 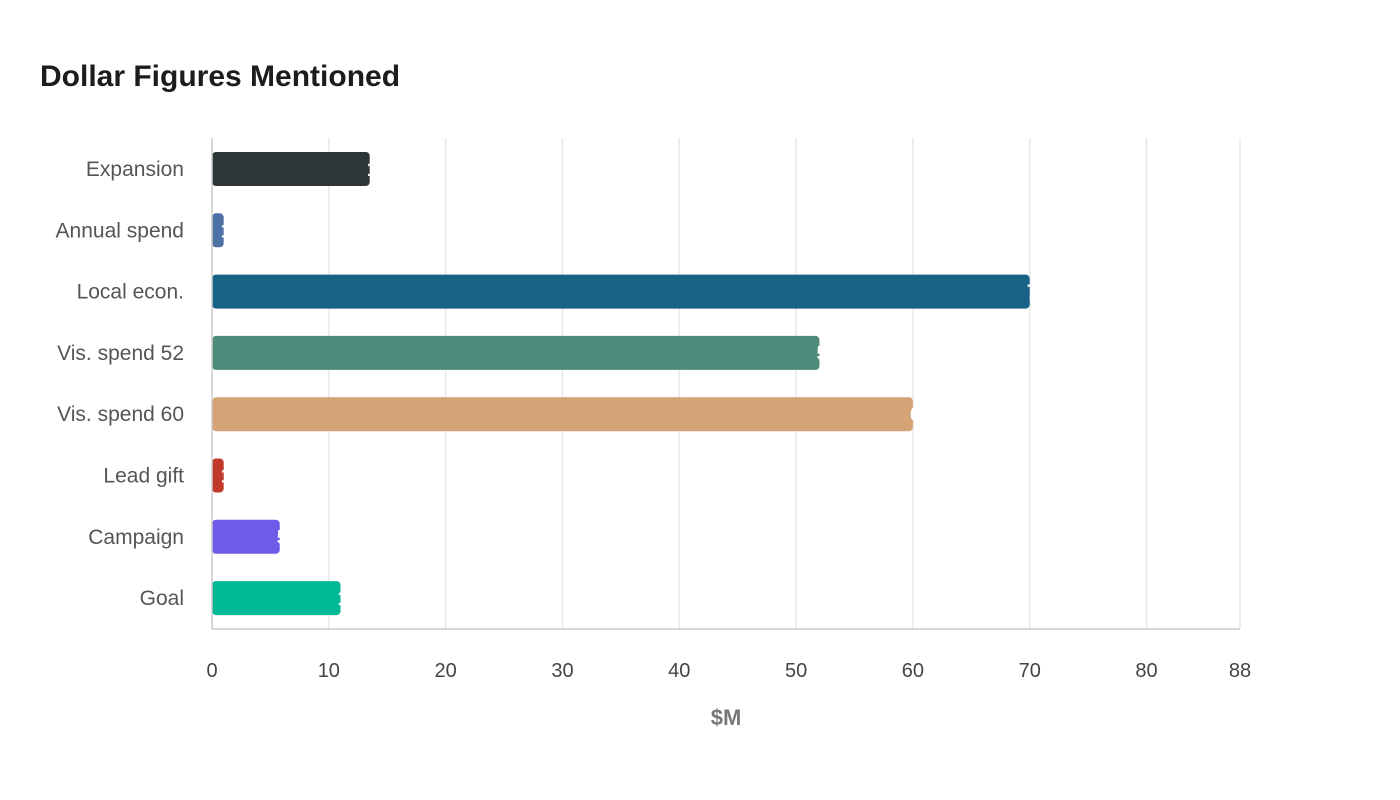 I want to click on data-label: 7, so click(x=1032, y=293).